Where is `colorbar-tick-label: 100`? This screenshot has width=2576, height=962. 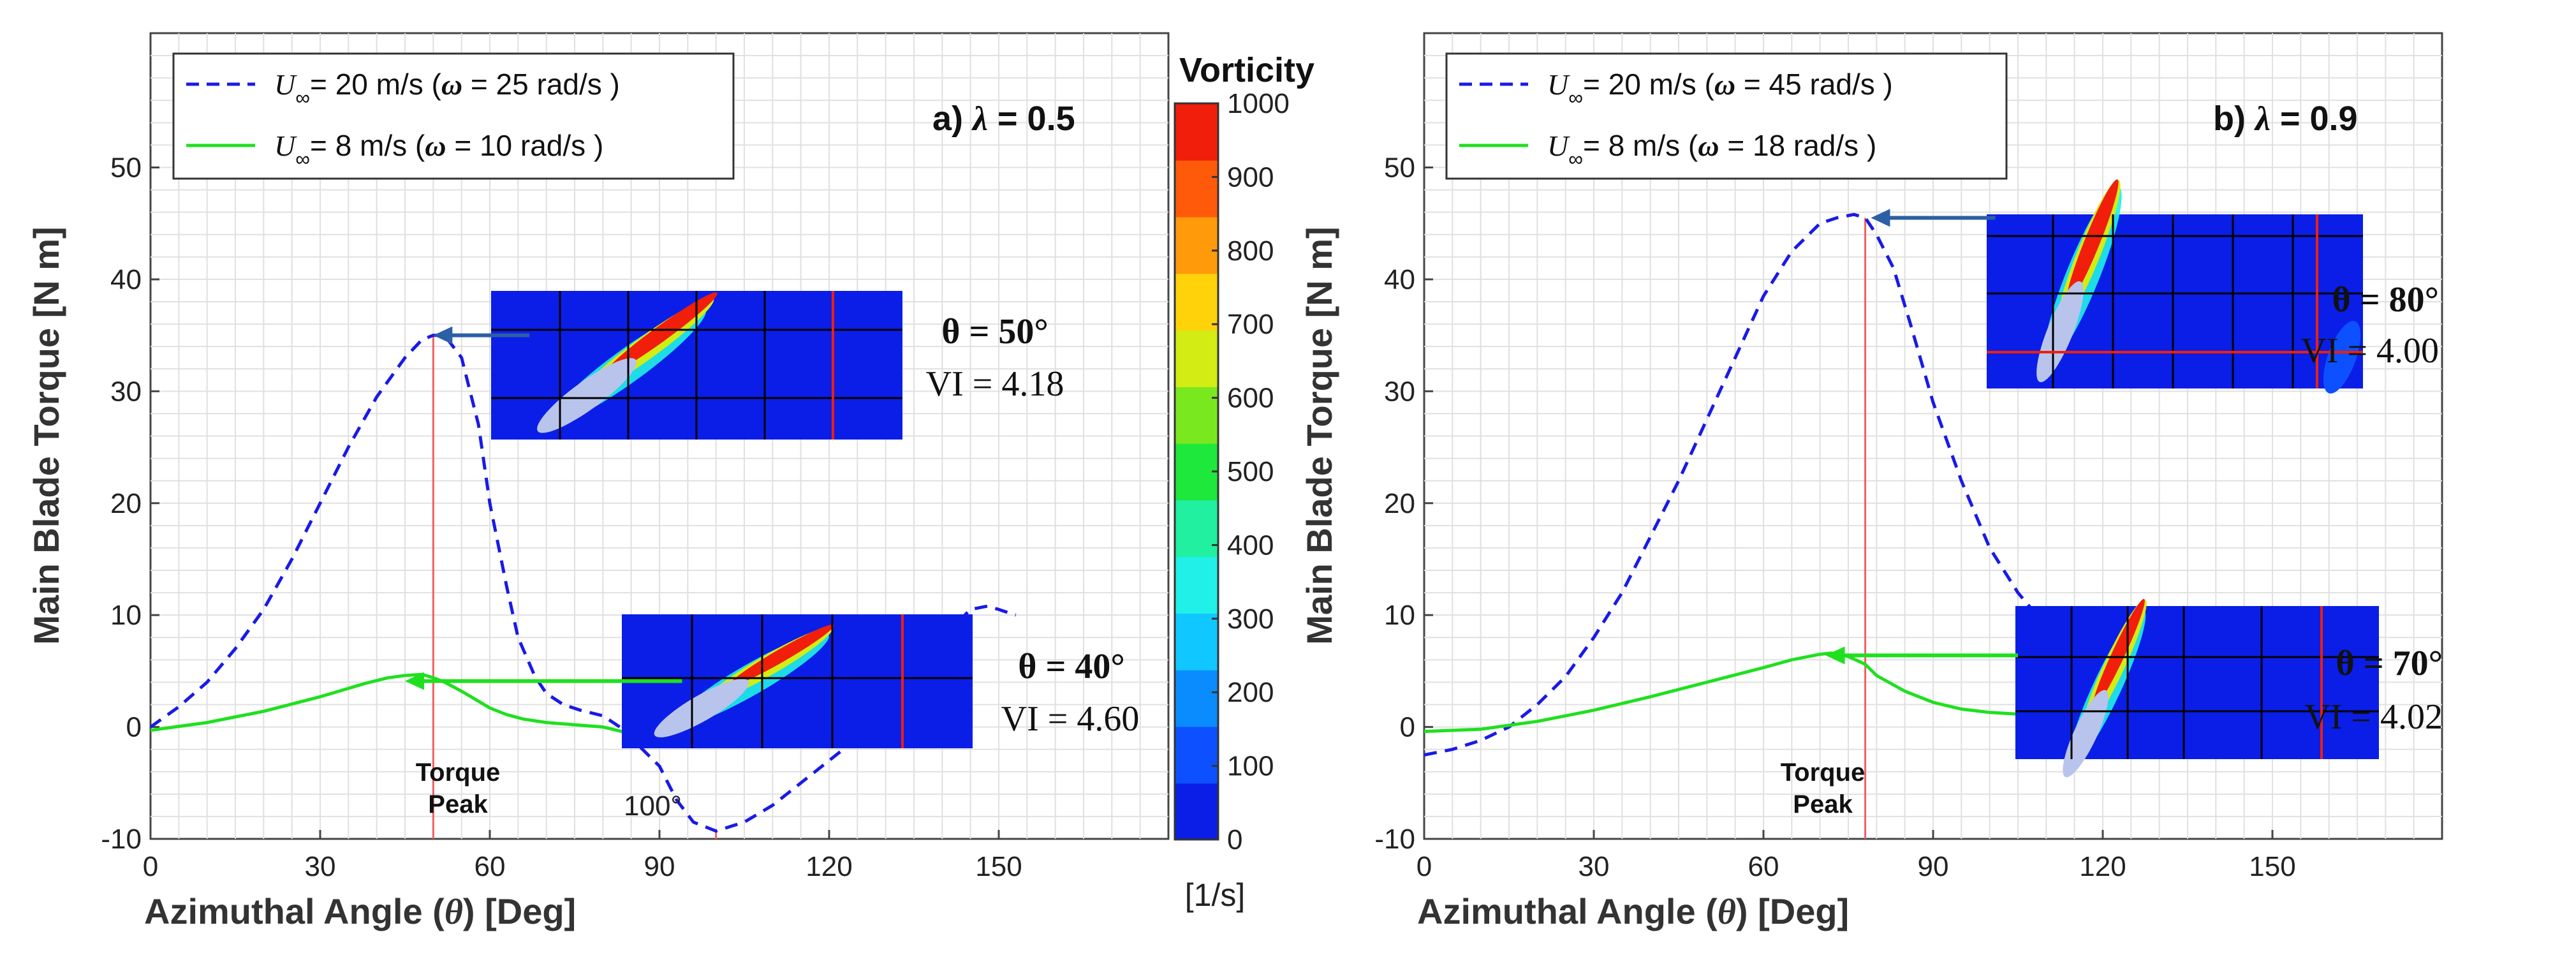
colorbar-tick-label: 100 is located at coordinates (1250, 767).